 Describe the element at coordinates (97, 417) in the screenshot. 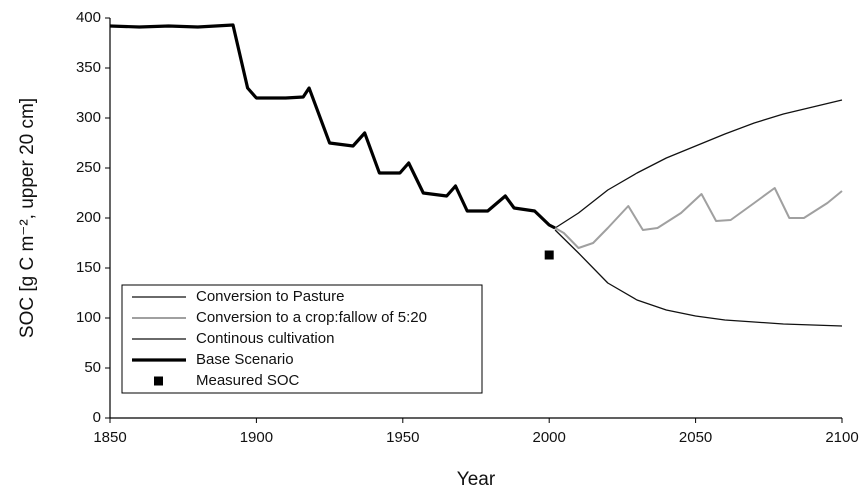

I see `y-tick-label: 0` at that location.